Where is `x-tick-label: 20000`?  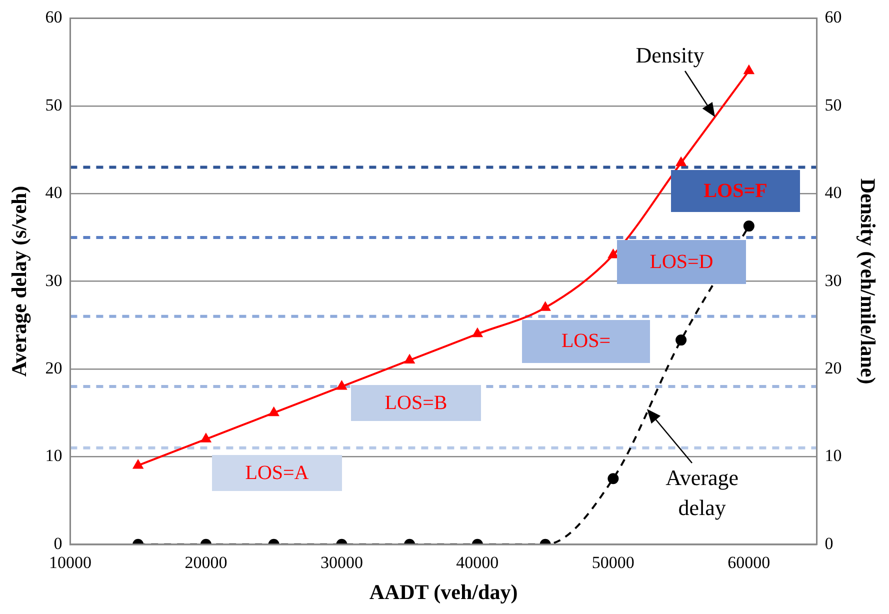
x-tick-label: 20000 is located at coordinates (206, 562).